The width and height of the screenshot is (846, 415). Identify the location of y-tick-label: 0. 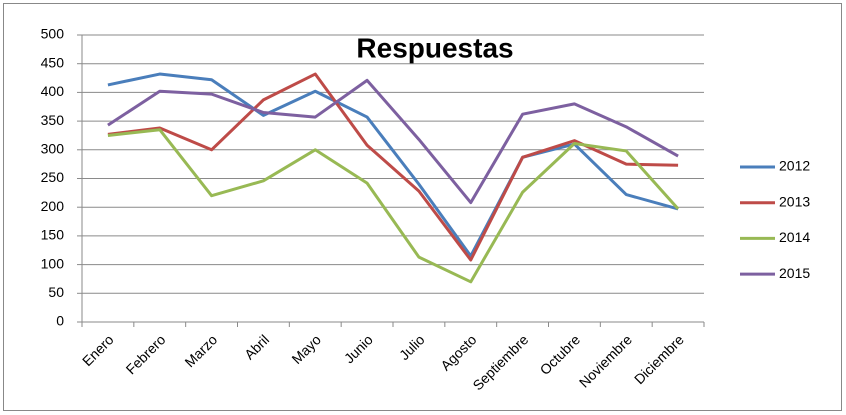
(60, 321).